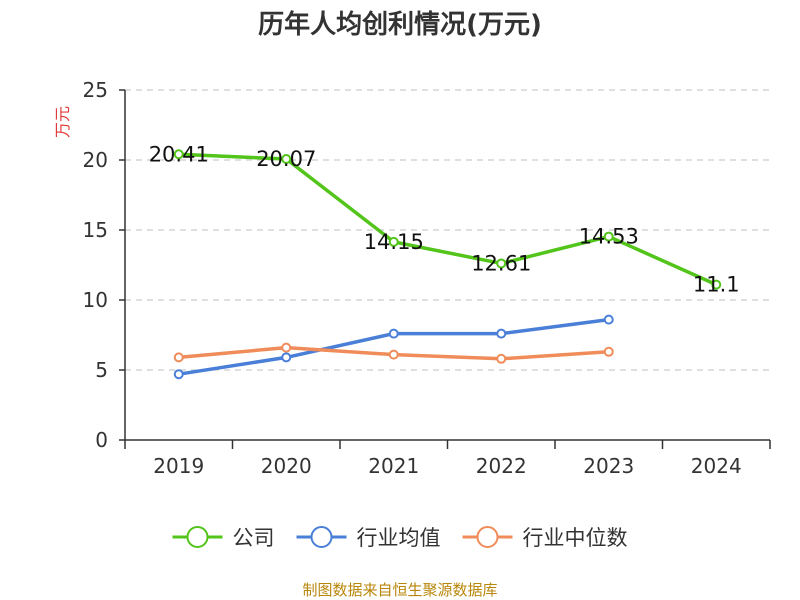 This screenshot has height=600, width=800. What do you see at coordinates (400, 24) in the screenshot?
I see `chart-title: 历年人均创利情况(万元)` at bounding box center [400, 24].